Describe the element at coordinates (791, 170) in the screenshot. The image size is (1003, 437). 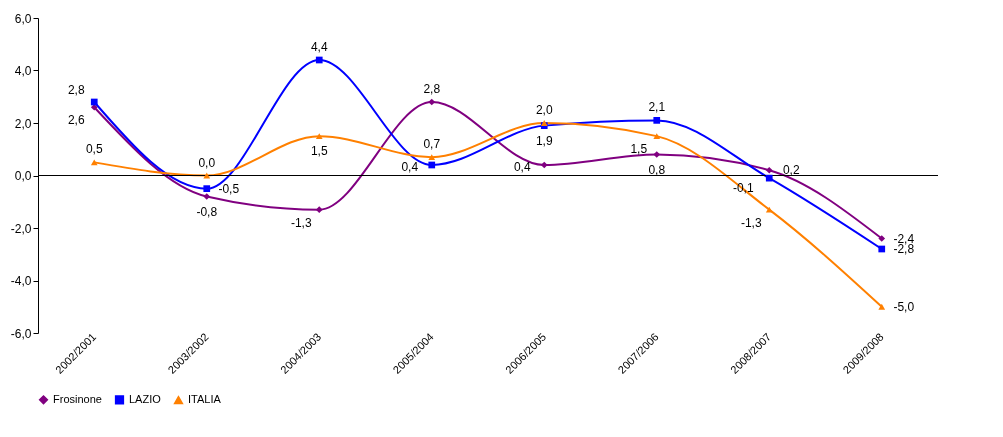
I see `data-label: 0,2` at that location.